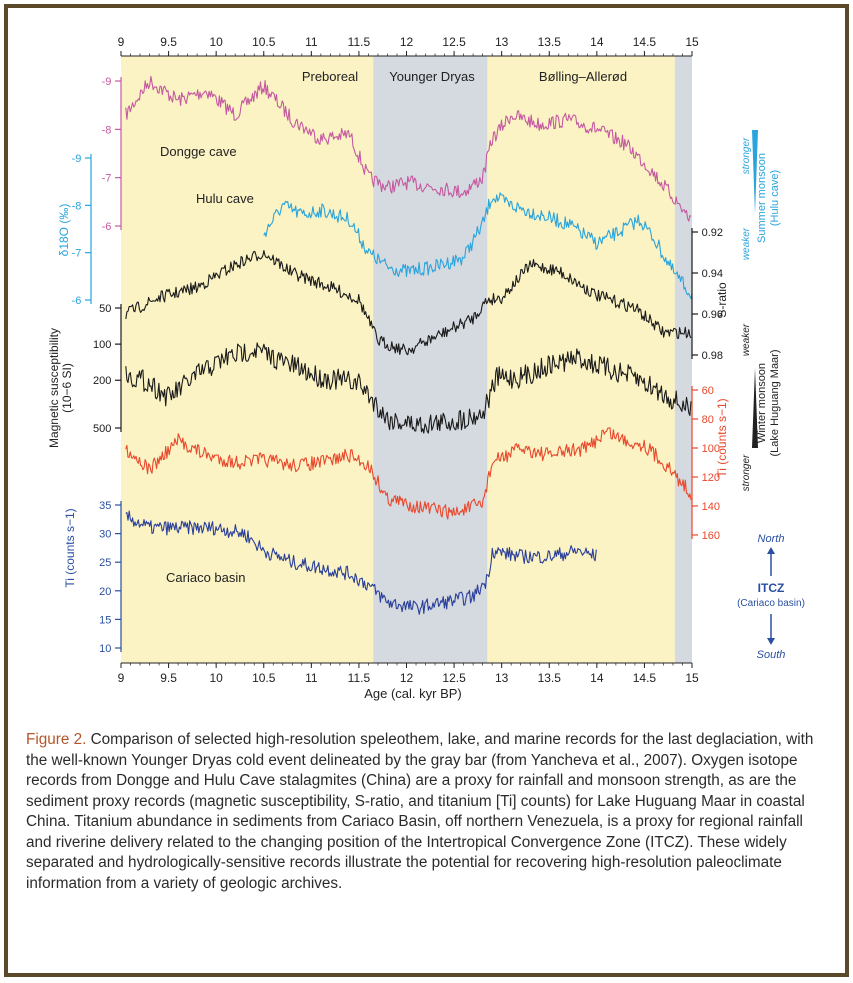  Describe the element at coordinates (121, 42) in the screenshot. I see `x-tick-label-top-0: 9` at that location.